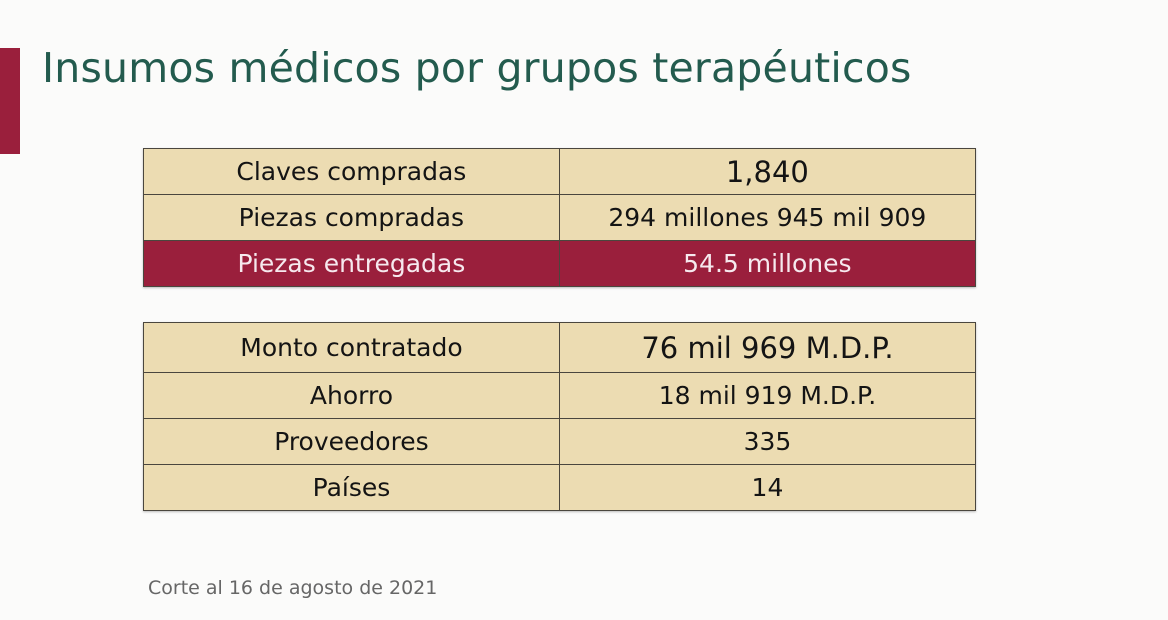  I want to click on table-row: Proveedores 335, so click(560, 441).